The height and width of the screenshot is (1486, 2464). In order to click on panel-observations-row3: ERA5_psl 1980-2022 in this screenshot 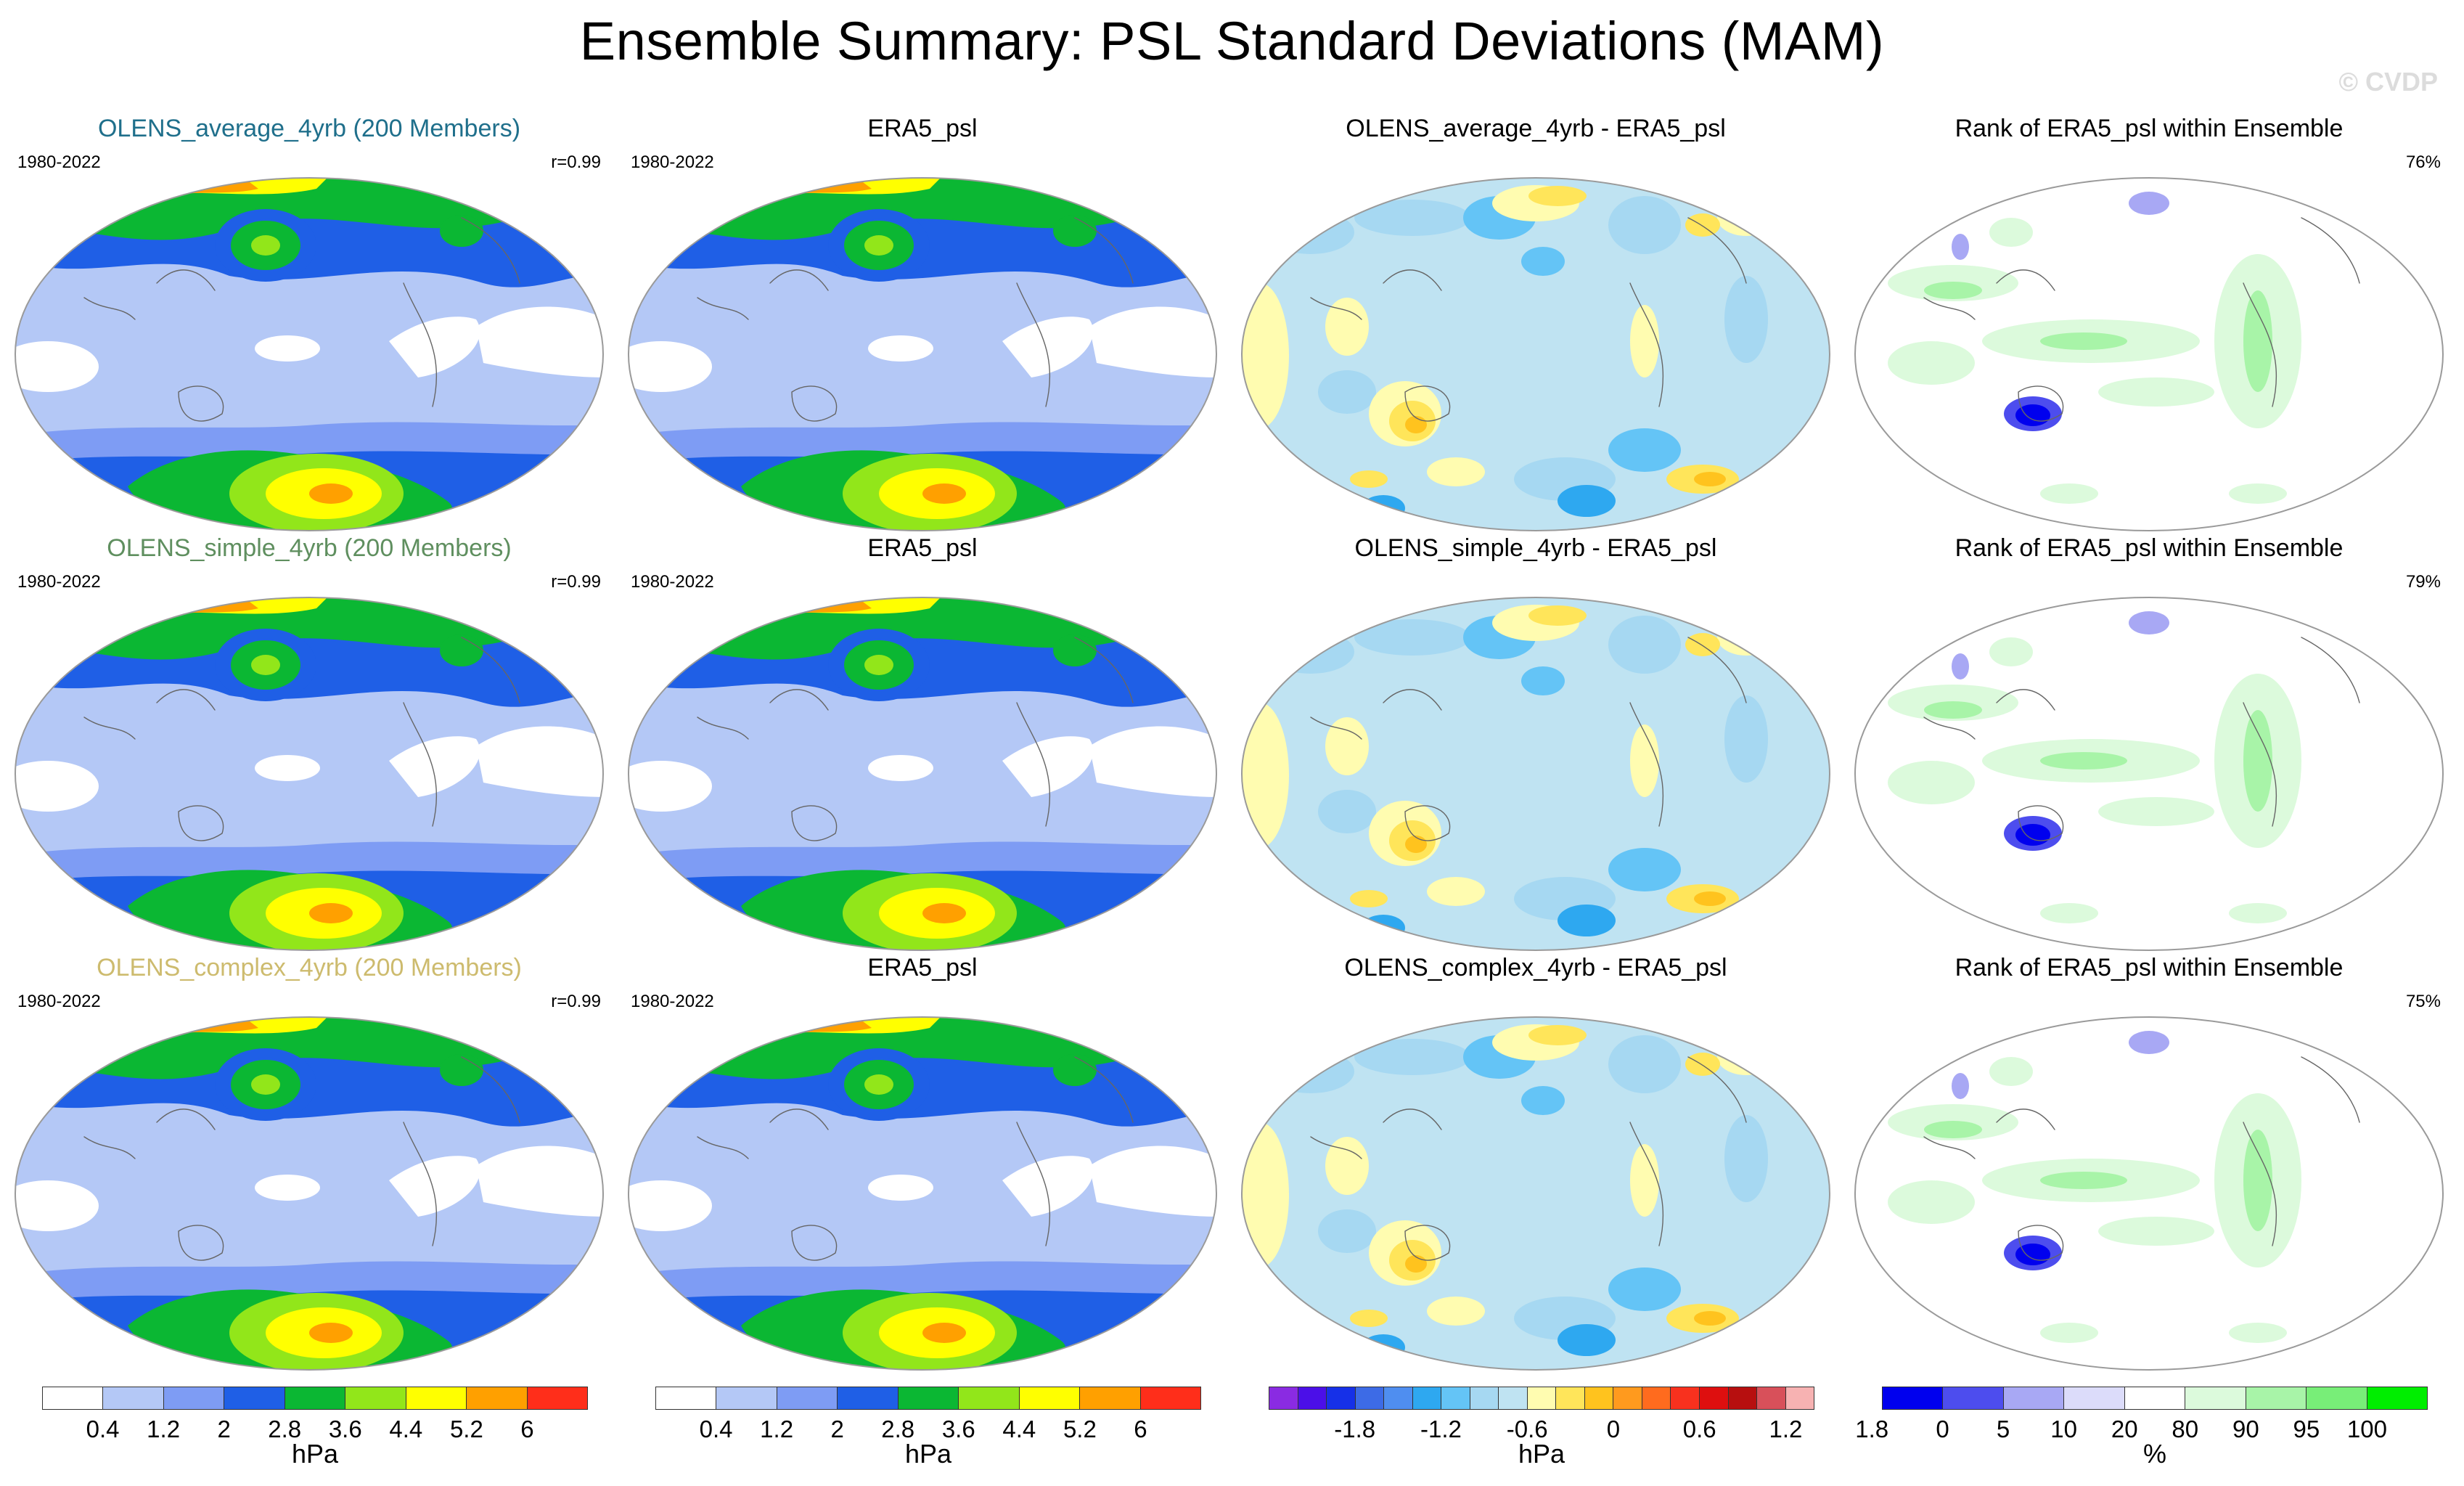, I will do `click(922, 1163)`.